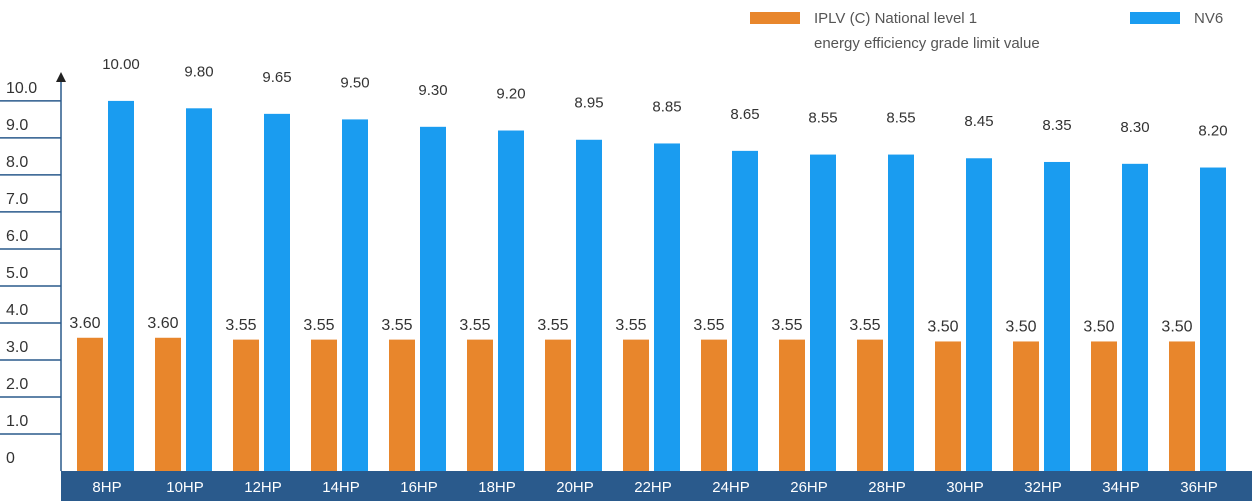  Describe the element at coordinates (744, 114) in the screenshot. I see `data-label: 8.65` at that location.